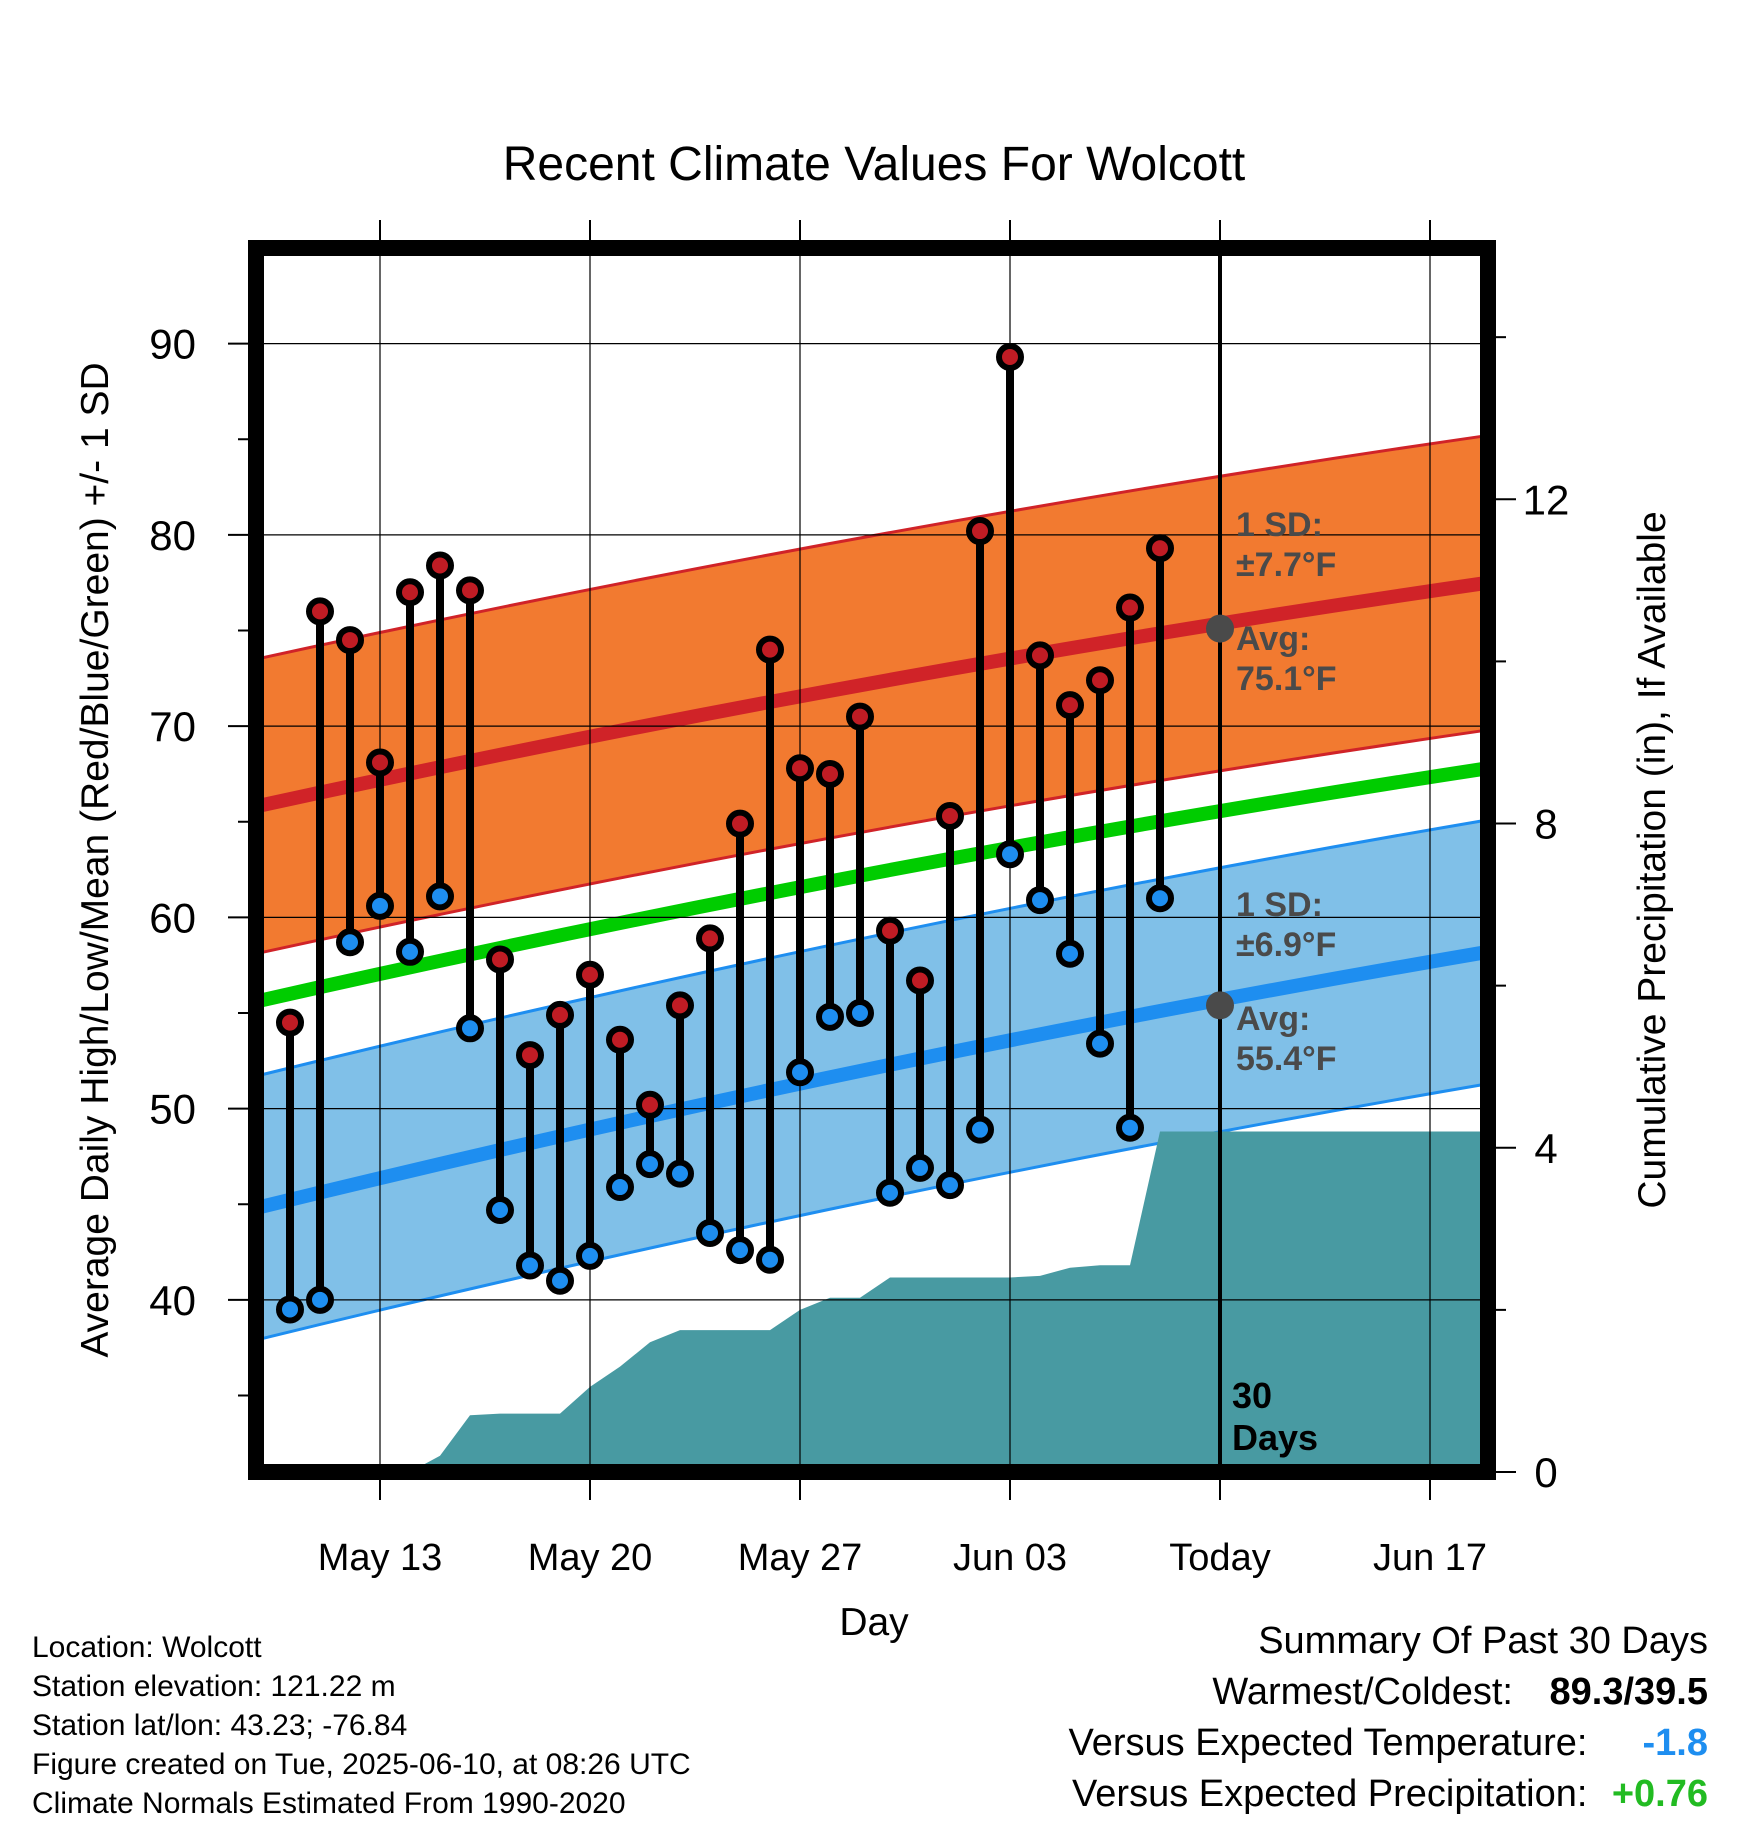  Describe the element at coordinates (172, 1300) in the screenshot. I see `y-tick-label: 40` at that location.